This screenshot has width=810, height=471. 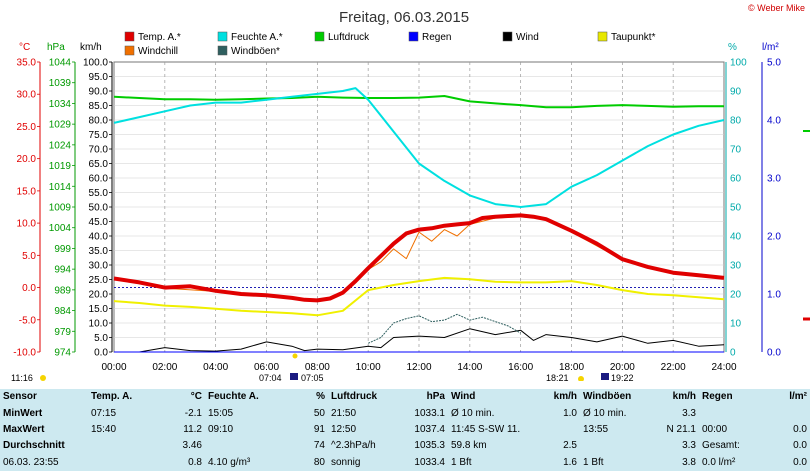 What do you see at coordinates (99, 222) in the screenshot?
I see `axis-tick-label: 45.0` at bounding box center [99, 222].